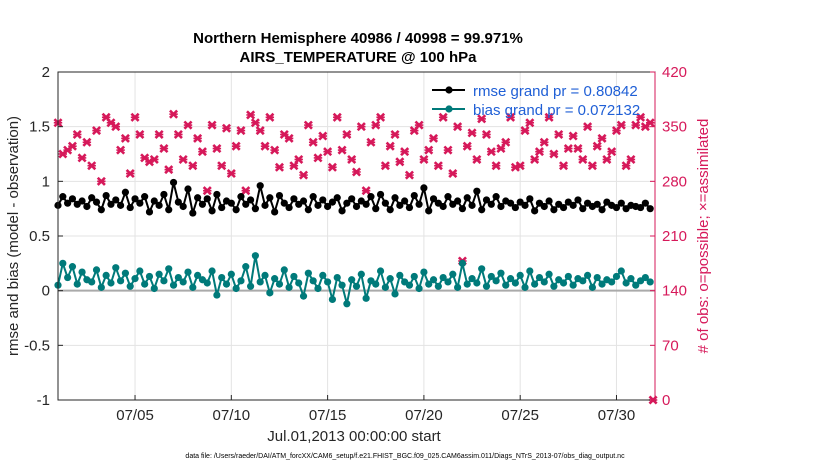  I want to click on left-tick-label: -1, so click(43, 400).